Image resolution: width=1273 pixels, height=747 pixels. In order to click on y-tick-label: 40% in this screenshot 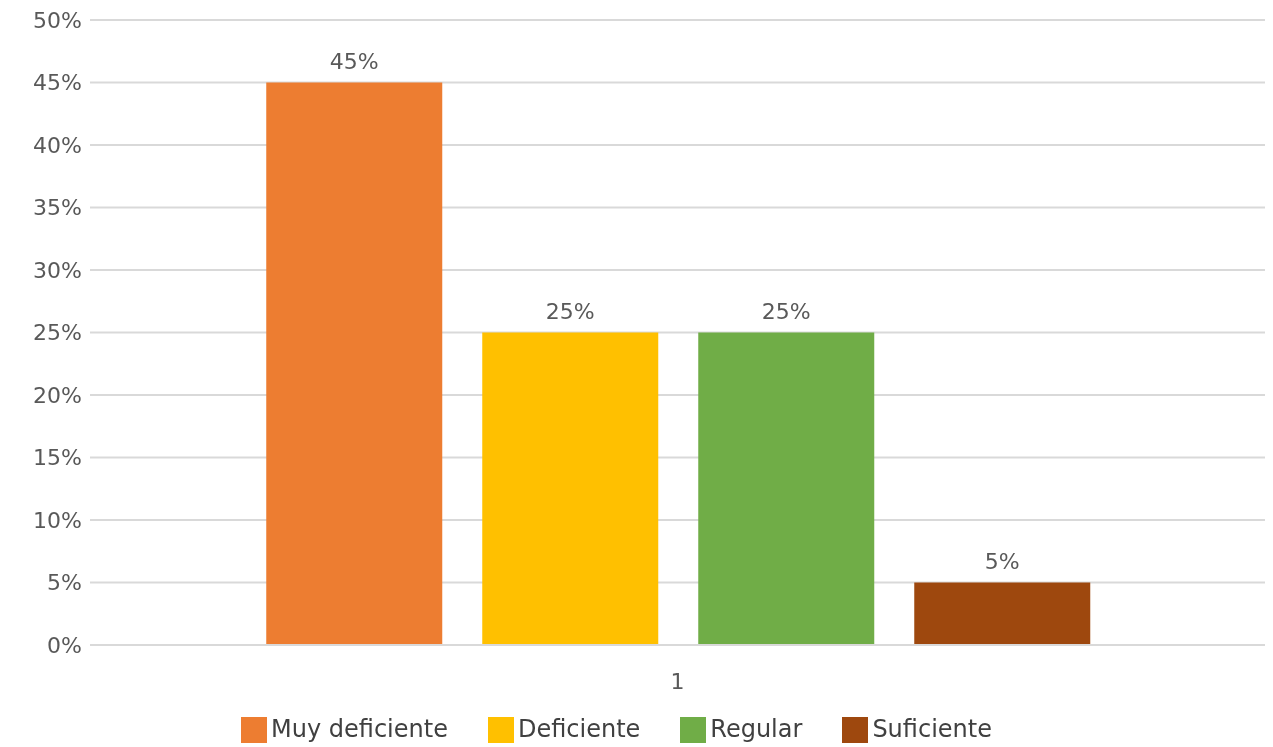, I will do `click(57, 145)`.